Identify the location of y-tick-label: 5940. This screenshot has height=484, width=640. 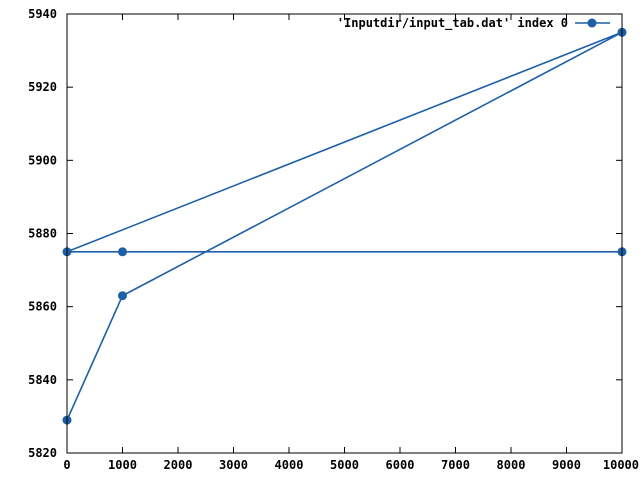
(42, 14).